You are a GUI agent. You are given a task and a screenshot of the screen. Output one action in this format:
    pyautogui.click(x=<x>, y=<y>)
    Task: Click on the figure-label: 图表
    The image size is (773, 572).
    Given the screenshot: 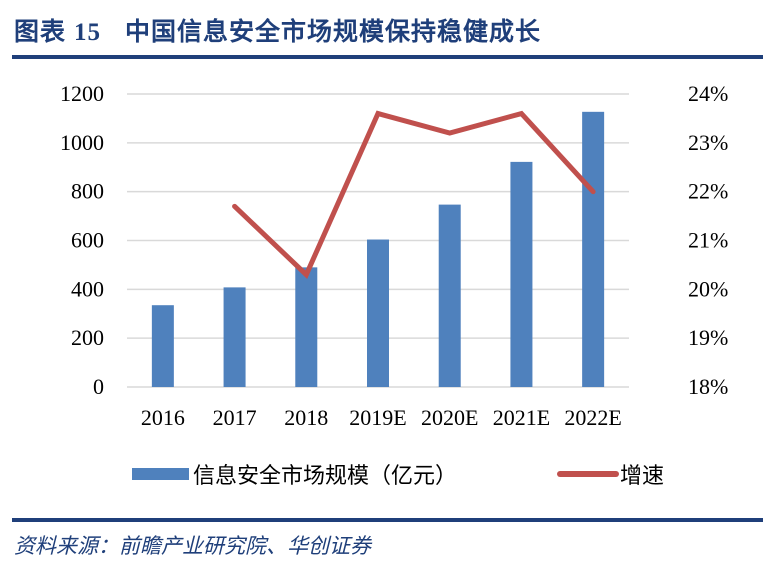 What is the action you would take?
    pyautogui.click(x=40, y=32)
    